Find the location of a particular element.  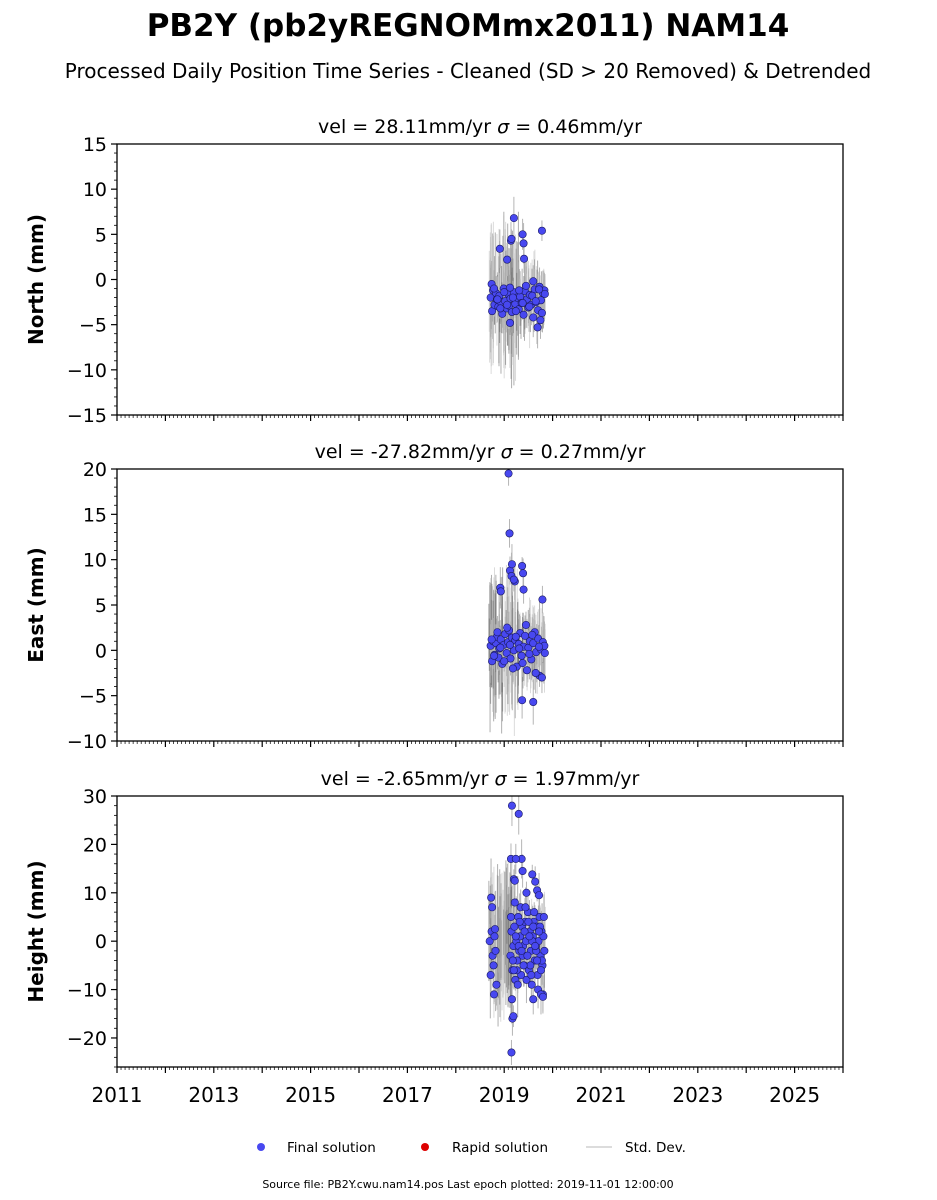

panel-title-height: vel = -2.65mm/yr σ = 1.97mm/yr is located at coordinates (480, 779).